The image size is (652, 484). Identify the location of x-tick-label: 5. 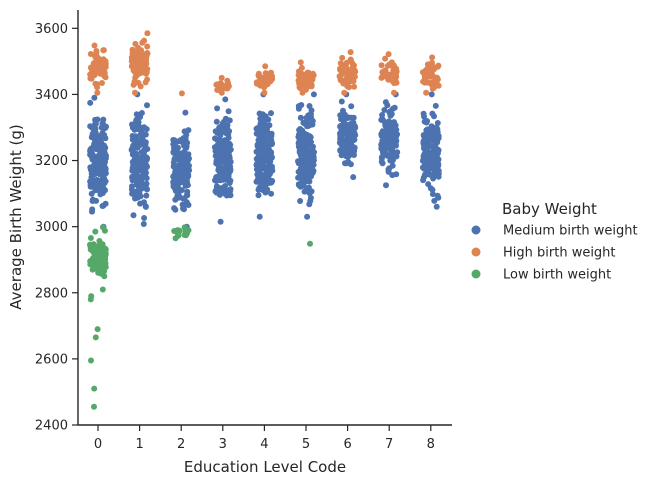
(306, 444).